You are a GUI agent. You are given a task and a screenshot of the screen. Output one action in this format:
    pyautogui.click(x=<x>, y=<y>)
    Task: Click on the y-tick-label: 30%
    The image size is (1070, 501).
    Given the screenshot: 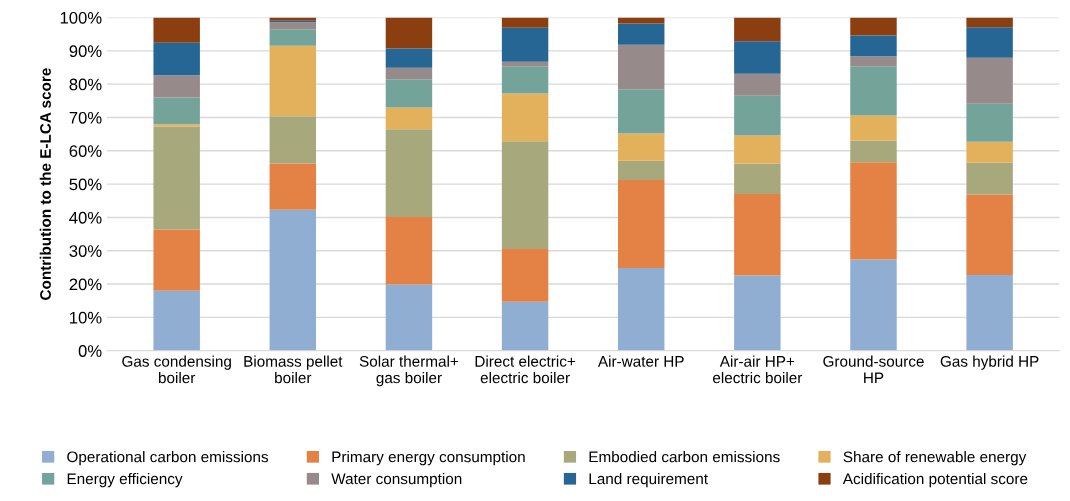 What is the action you would take?
    pyautogui.click(x=85, y=251)
    